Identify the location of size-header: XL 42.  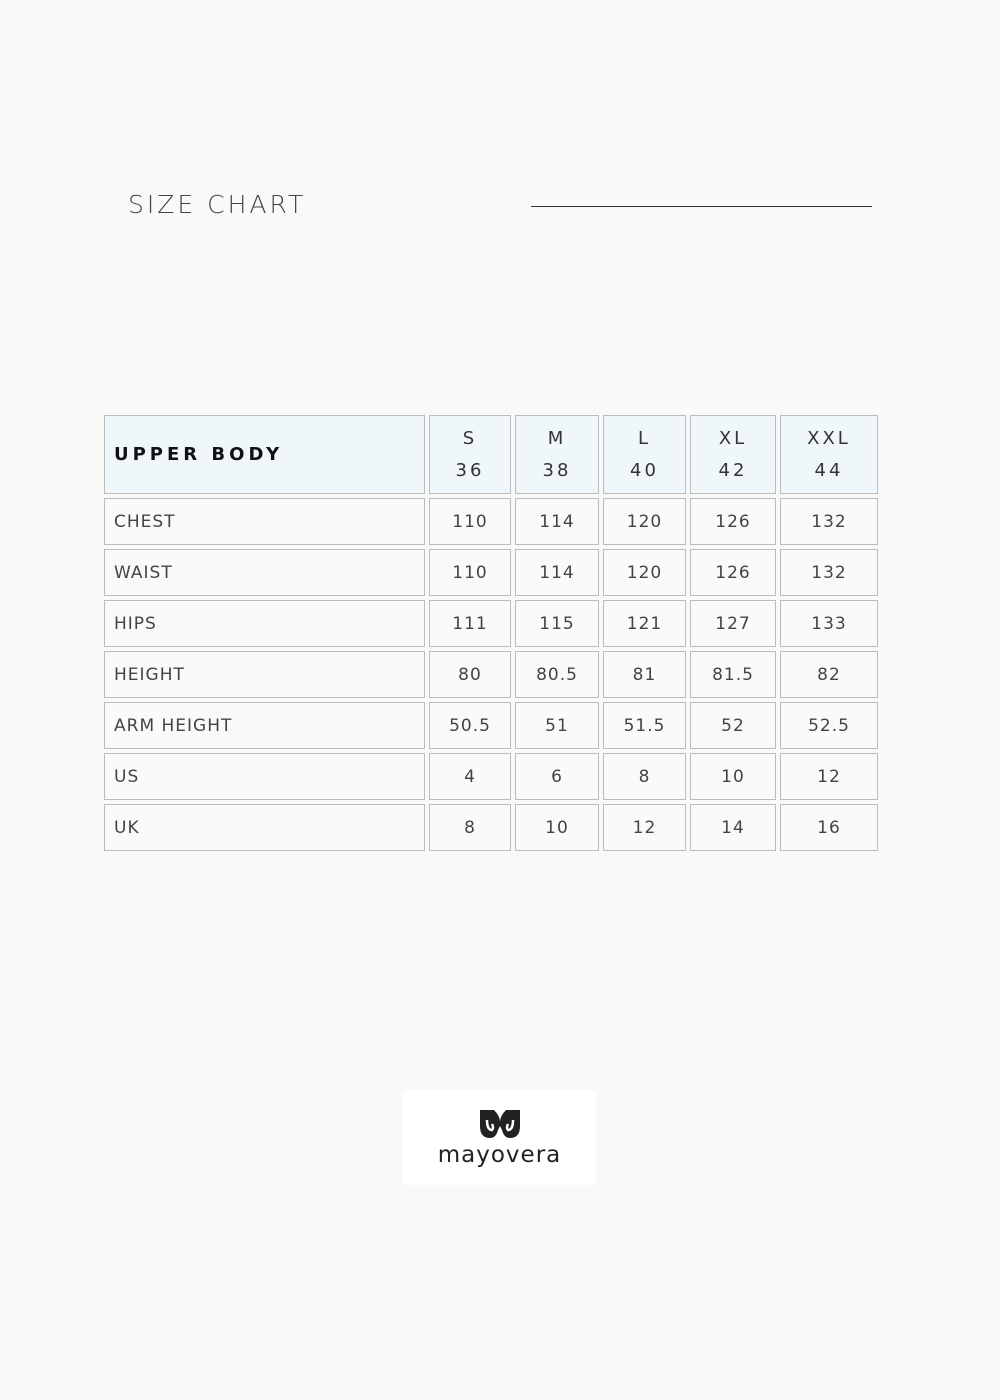
(733, 454).